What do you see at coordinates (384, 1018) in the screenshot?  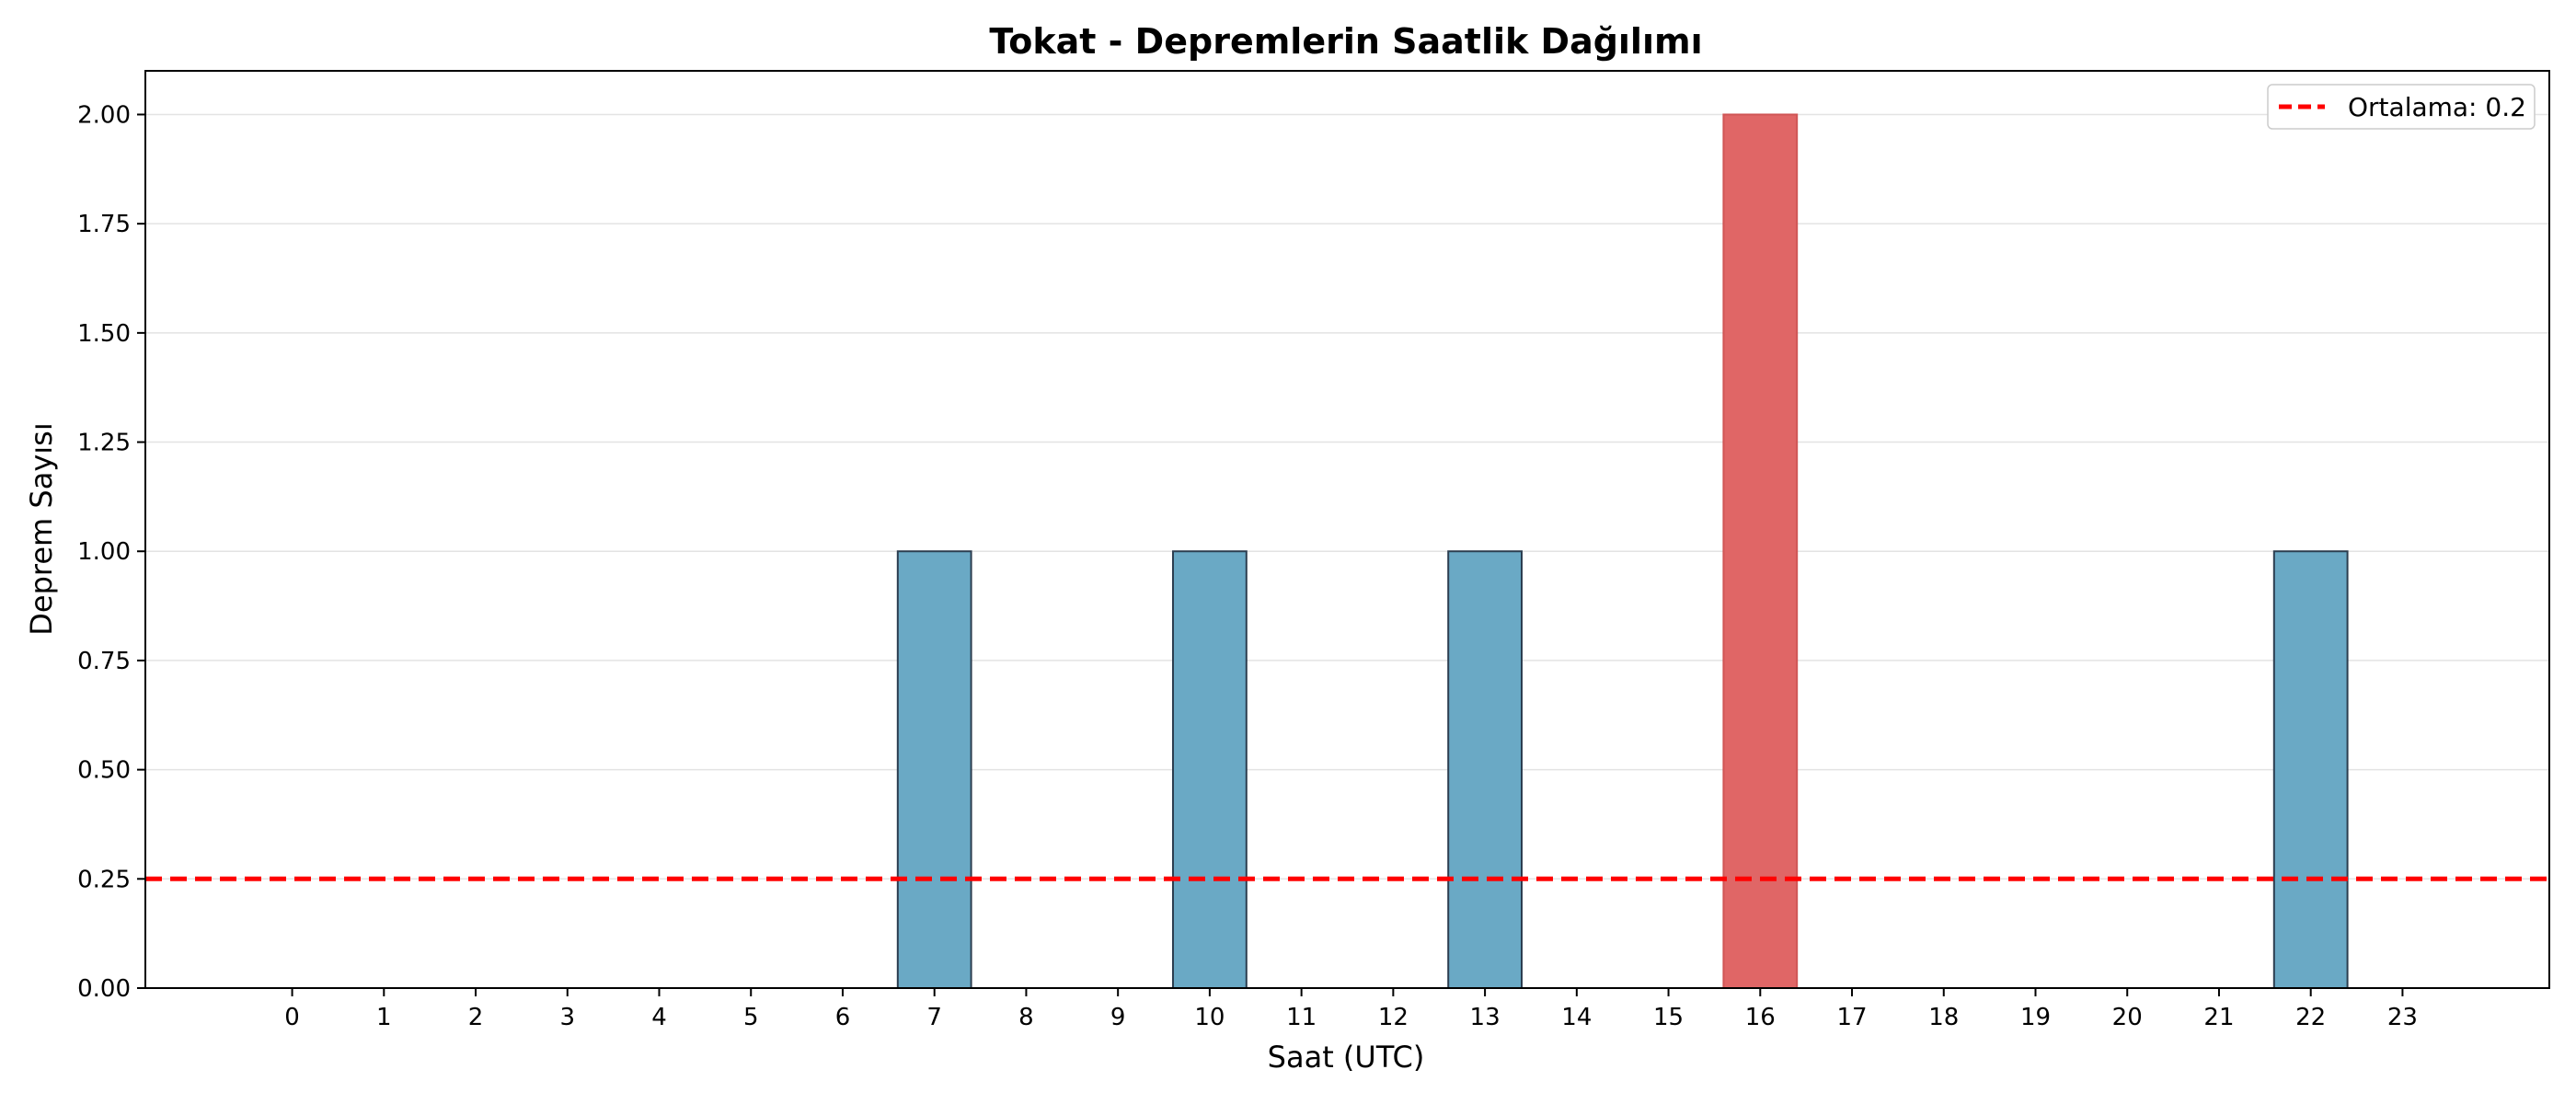 I see `x-tick-label: 1` at bounding box center [384, 1018].